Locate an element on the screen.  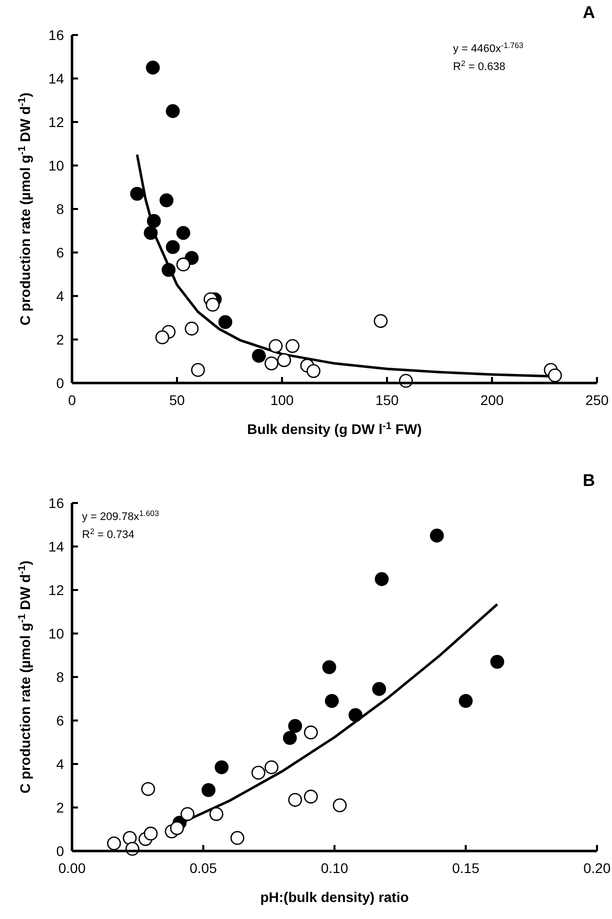
x-tick-label: 100 is located at coordinates (282, 400).